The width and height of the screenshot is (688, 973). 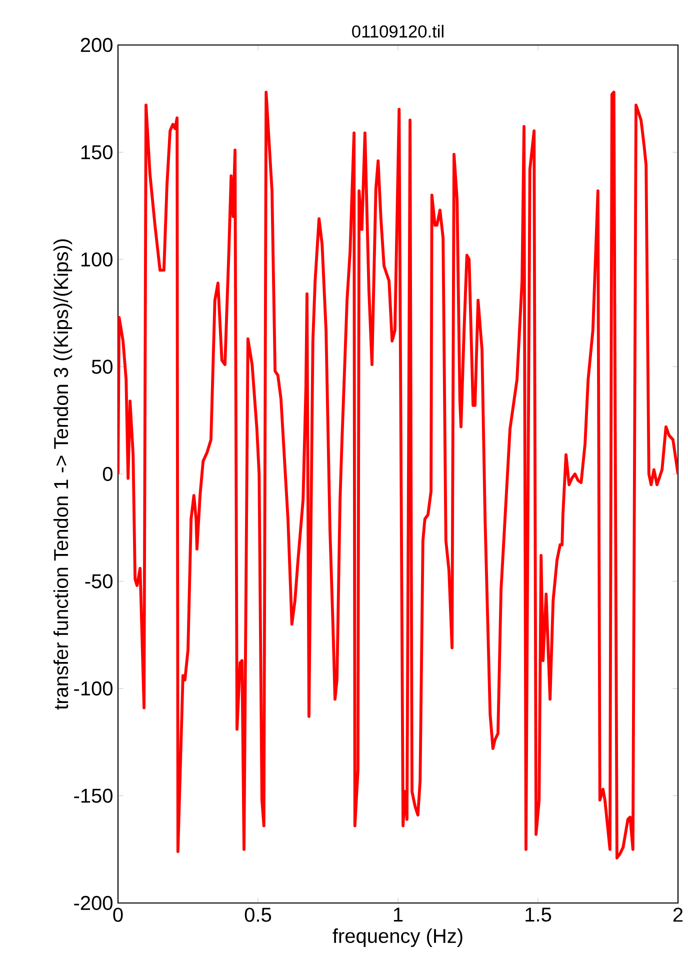 What do you see at coordinates (96, 152) in the screenshot?
I see `y-tick-label: 150` at bounding box center [96, 152].